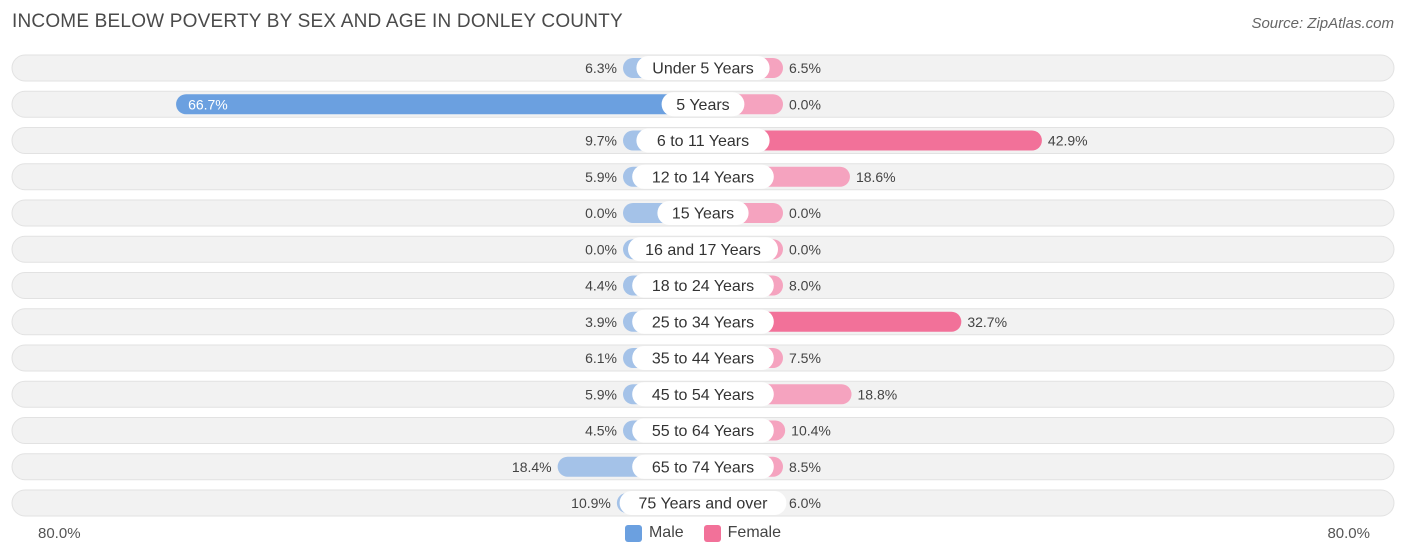  Describe the element at coordinates (1322, 23) in the screenshot. I see `source-label: Source: ZipAtlas.com` at that location.